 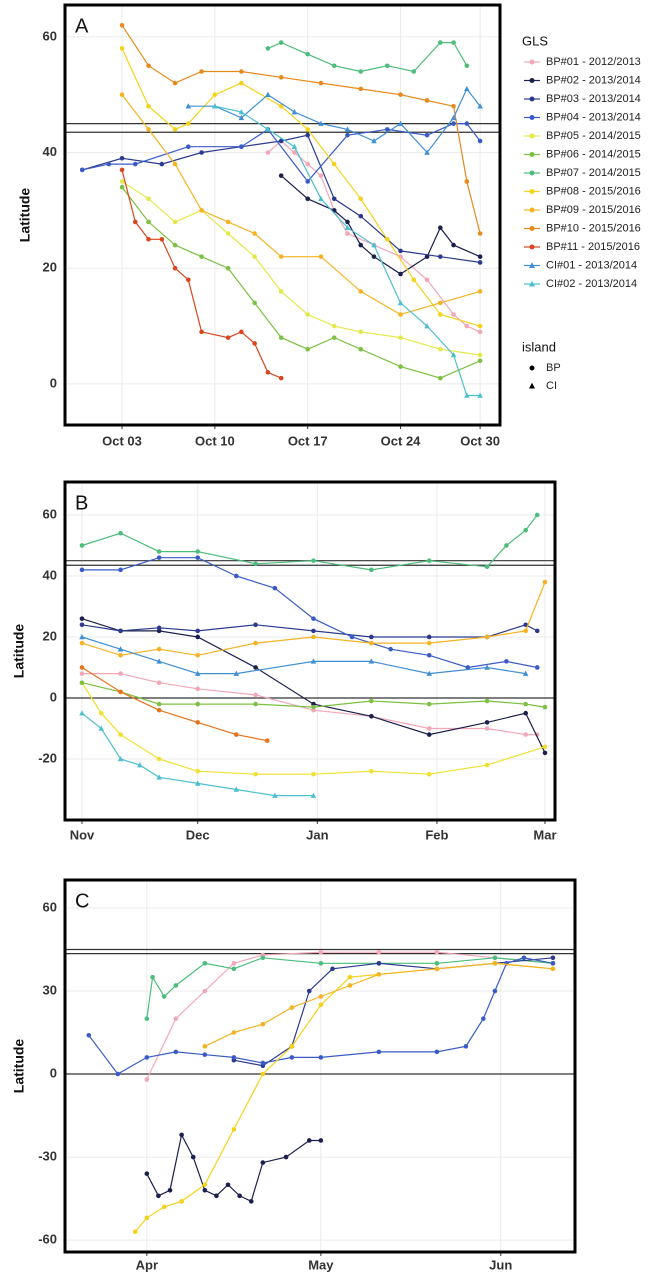 I want to click on x-tick-label: Oct 10, so click(x=215, y=440).